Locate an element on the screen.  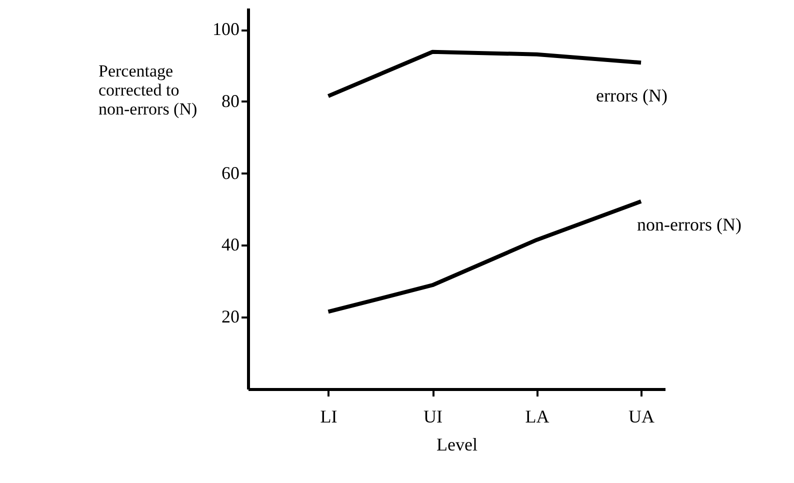
x-axis-title: Level is located at coordinates (457, 444).